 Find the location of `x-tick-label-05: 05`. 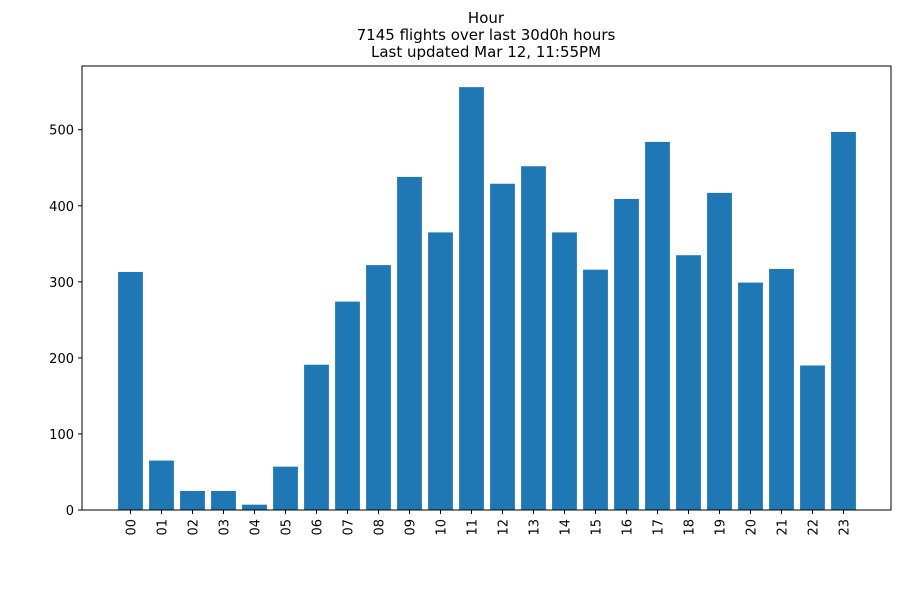

x-tick-label-05: 05 is located at coordinates (287, 527).